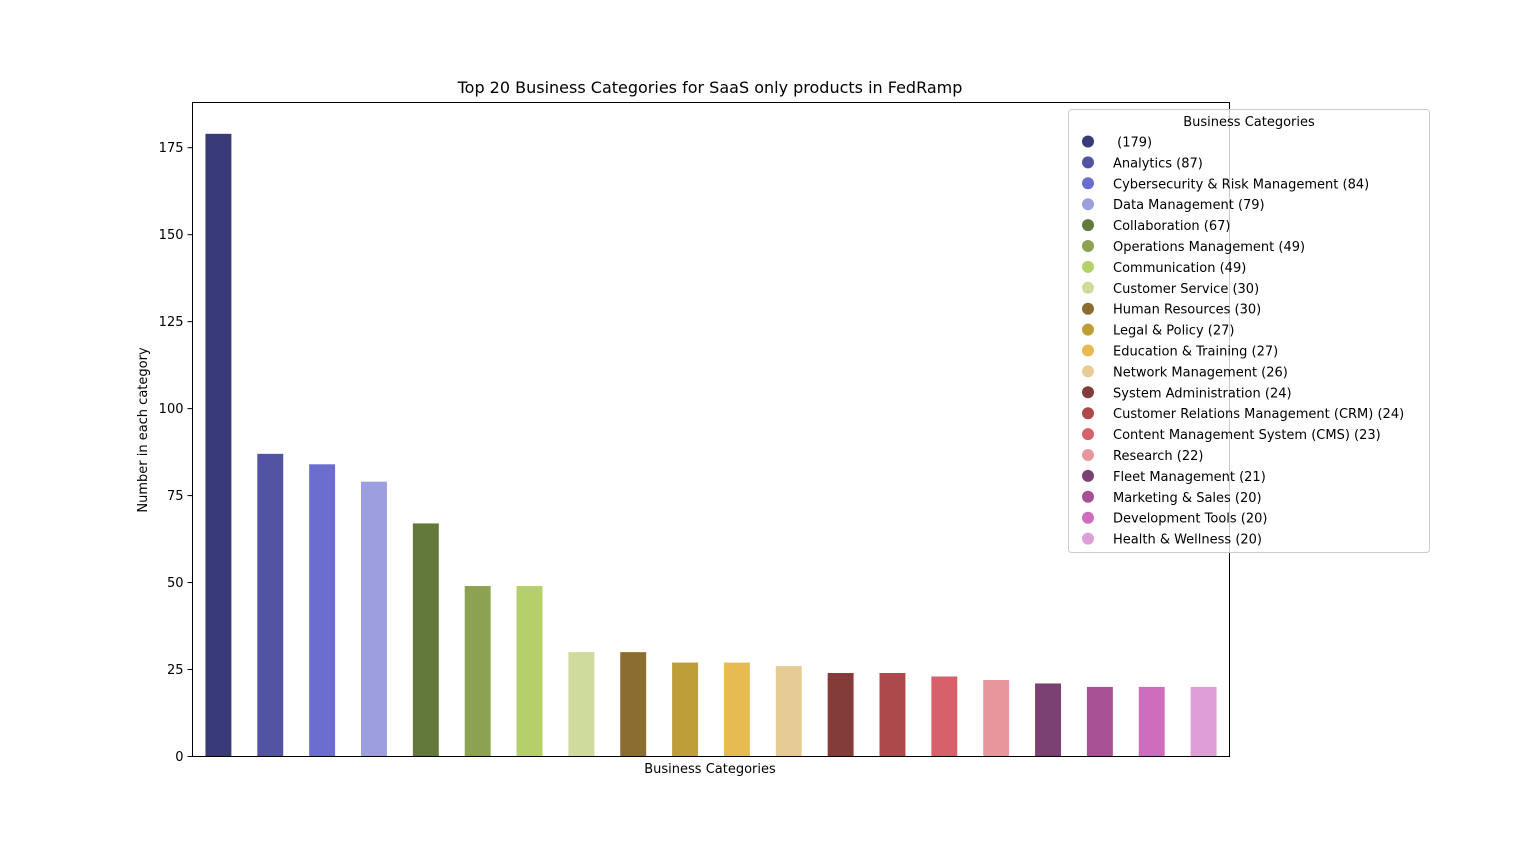  Describe the element at coordinates (171, 322) in the screenshot. I see `y-tick-label: 125` at that location.